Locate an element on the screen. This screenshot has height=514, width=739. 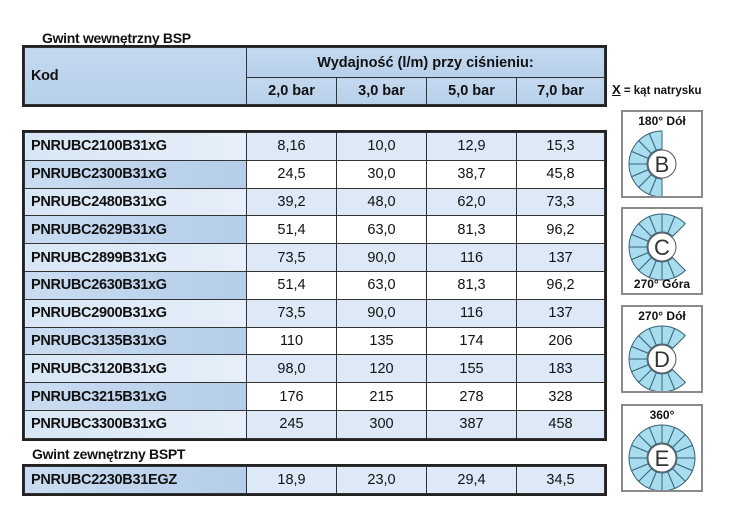
spray-pattern-icon: D is located at coordinates (657, 358).